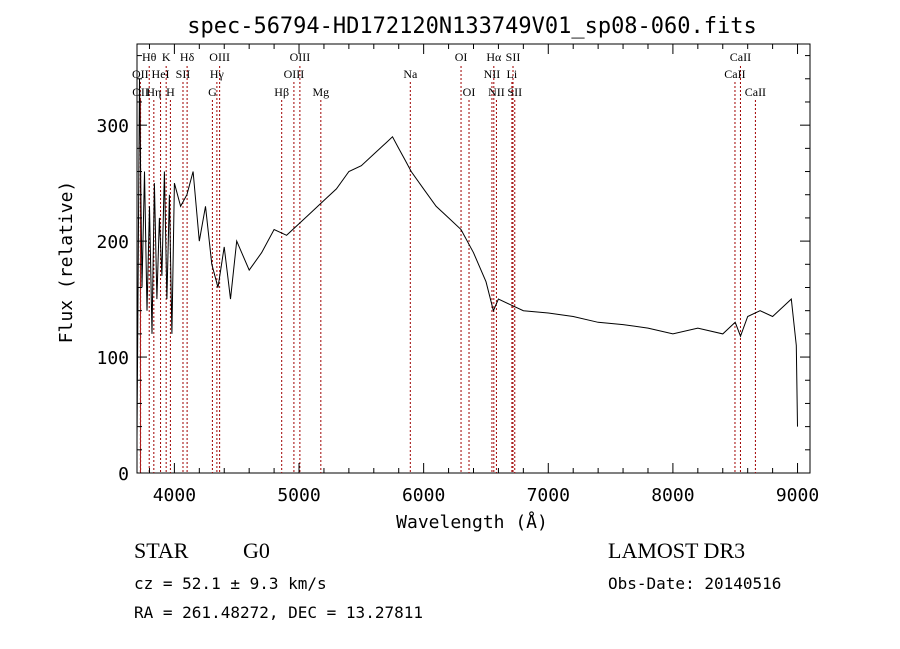 This screenshot has width=900, height=649. What do you see at coordinates (320, 92) in the screenshot?
I see `line-marker-label: Mg` at bounding box center [320, 92].